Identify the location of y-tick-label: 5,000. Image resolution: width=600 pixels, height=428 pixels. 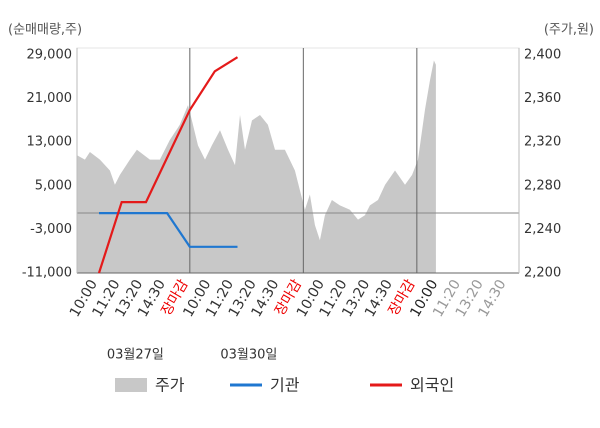
(53, 185).